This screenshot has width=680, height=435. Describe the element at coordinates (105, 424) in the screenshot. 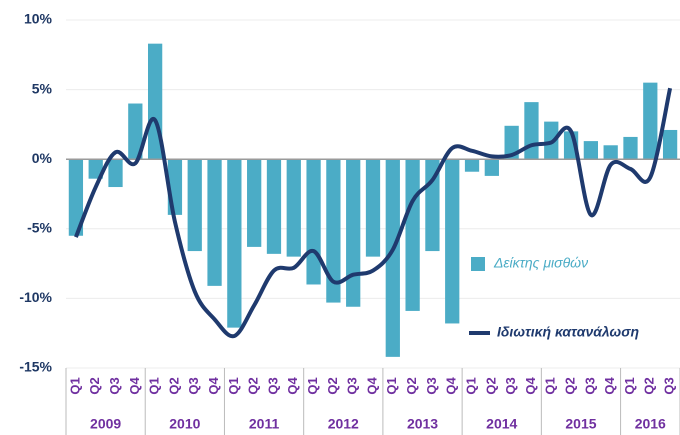

I see `year-label: 2009` at that location.